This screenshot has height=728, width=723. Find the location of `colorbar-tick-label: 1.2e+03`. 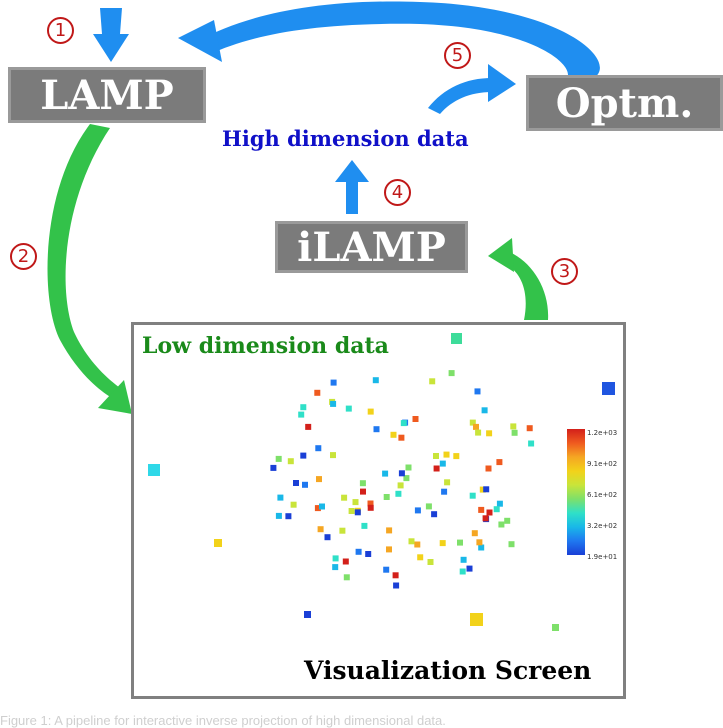

colorbar-tick-label: 1.2e+03 is located at coordinates (602, 433).